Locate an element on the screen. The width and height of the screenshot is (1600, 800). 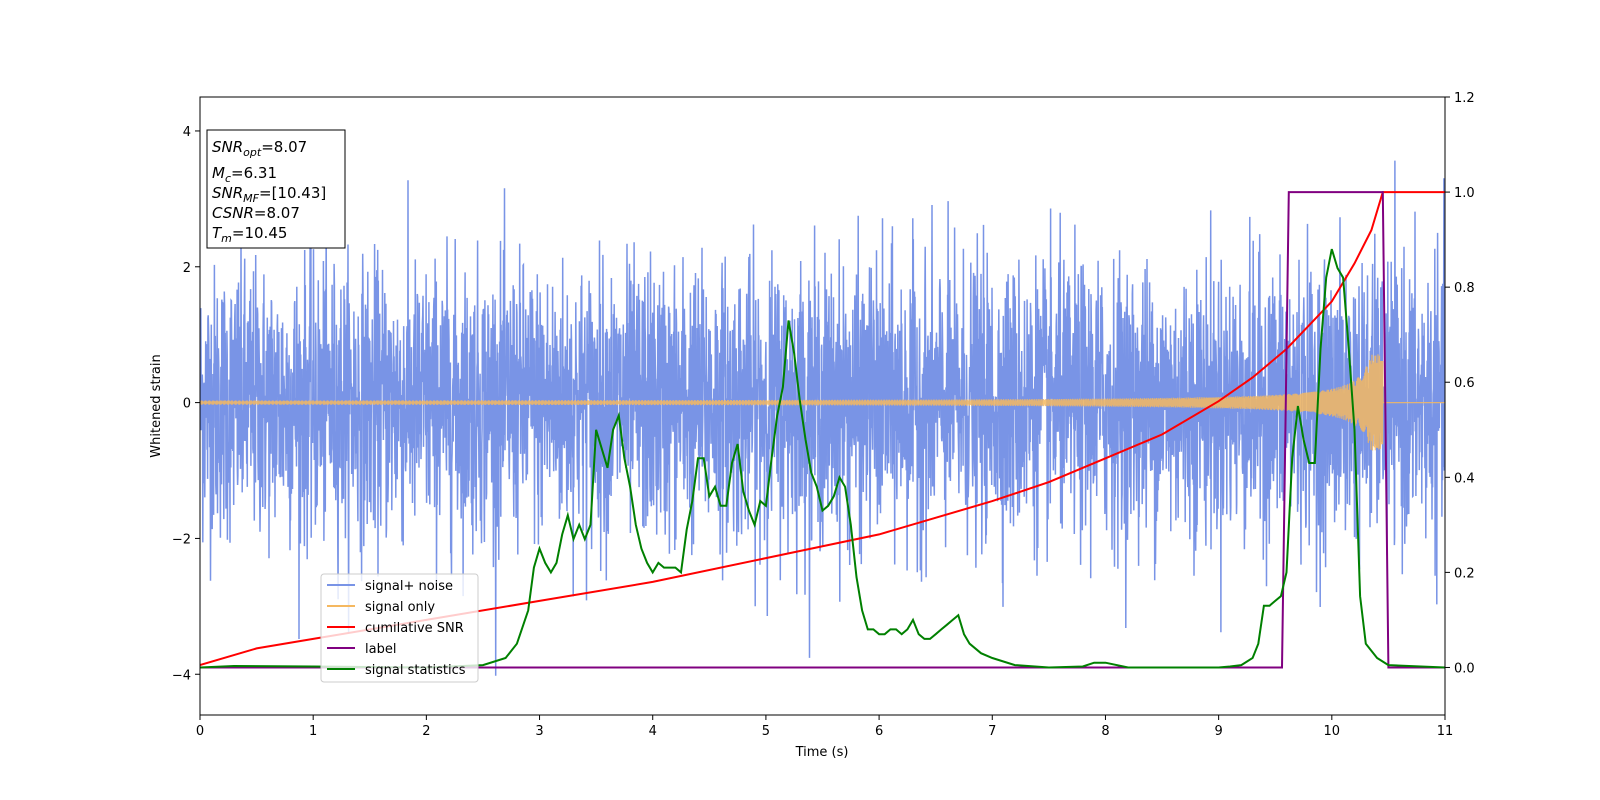
x-tick-label: 7 is located at coordinates (992, 731).